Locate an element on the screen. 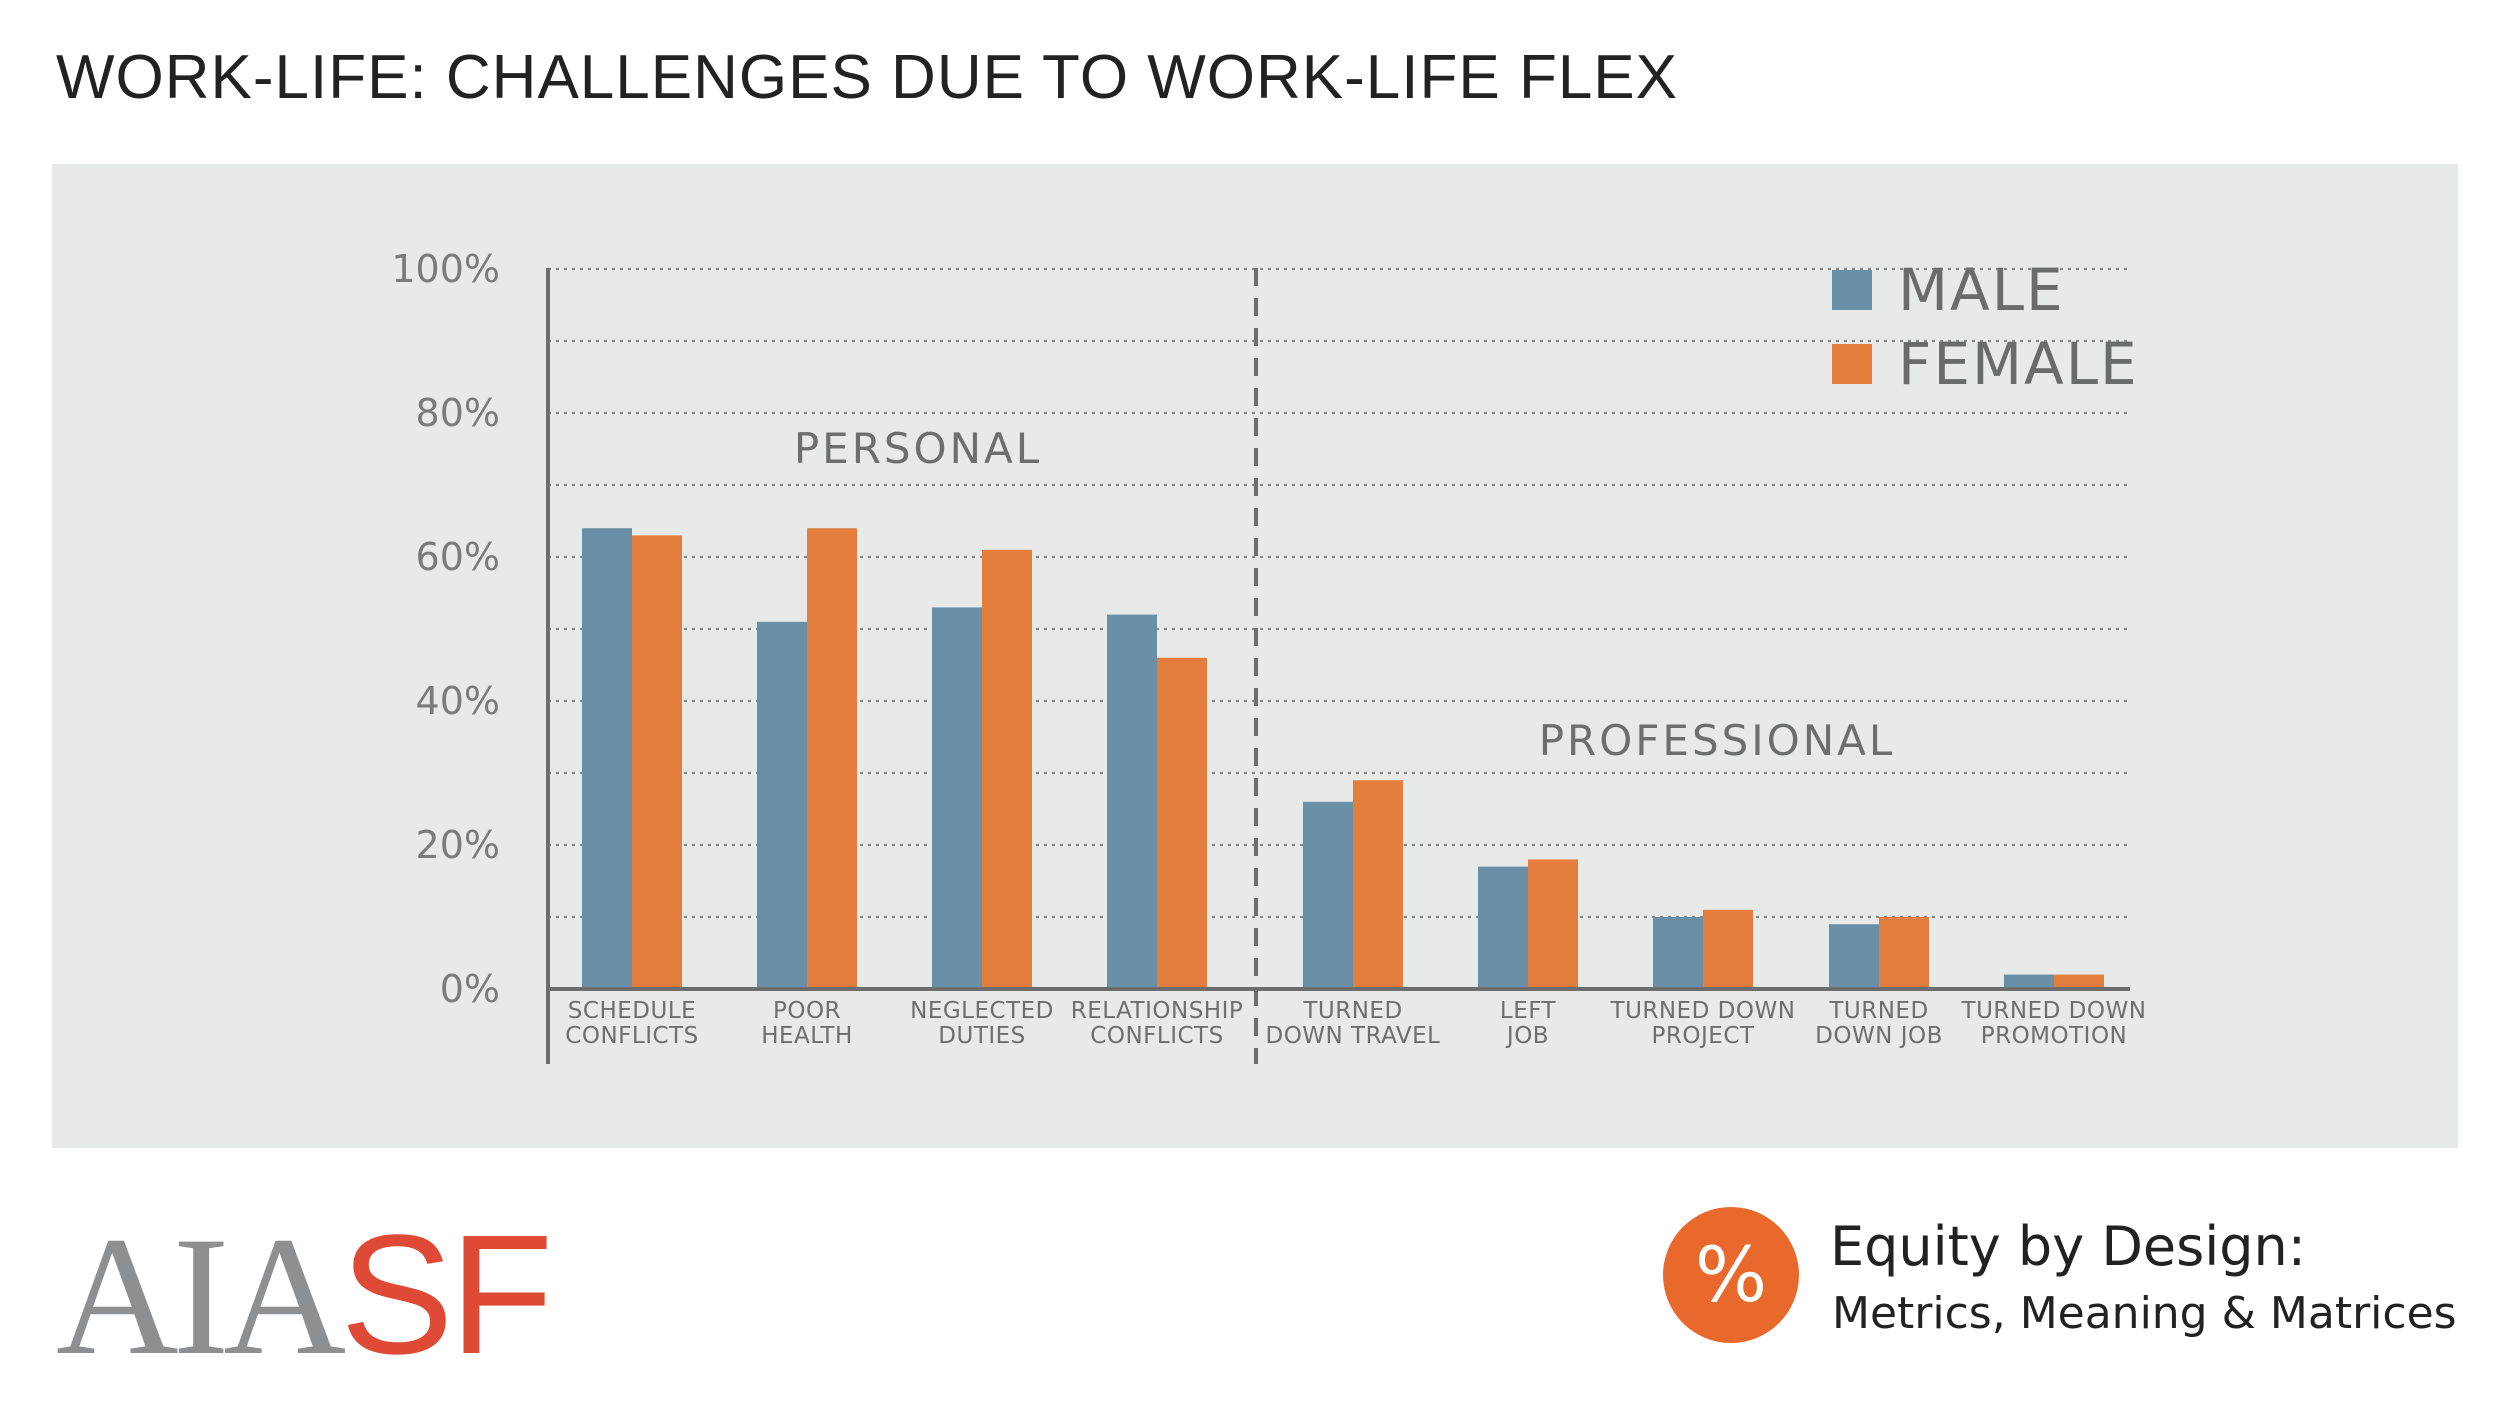 The height and width of the screenshot is (1408, 2500). category-label: DUTIES is located at coordinates (982, 1036).